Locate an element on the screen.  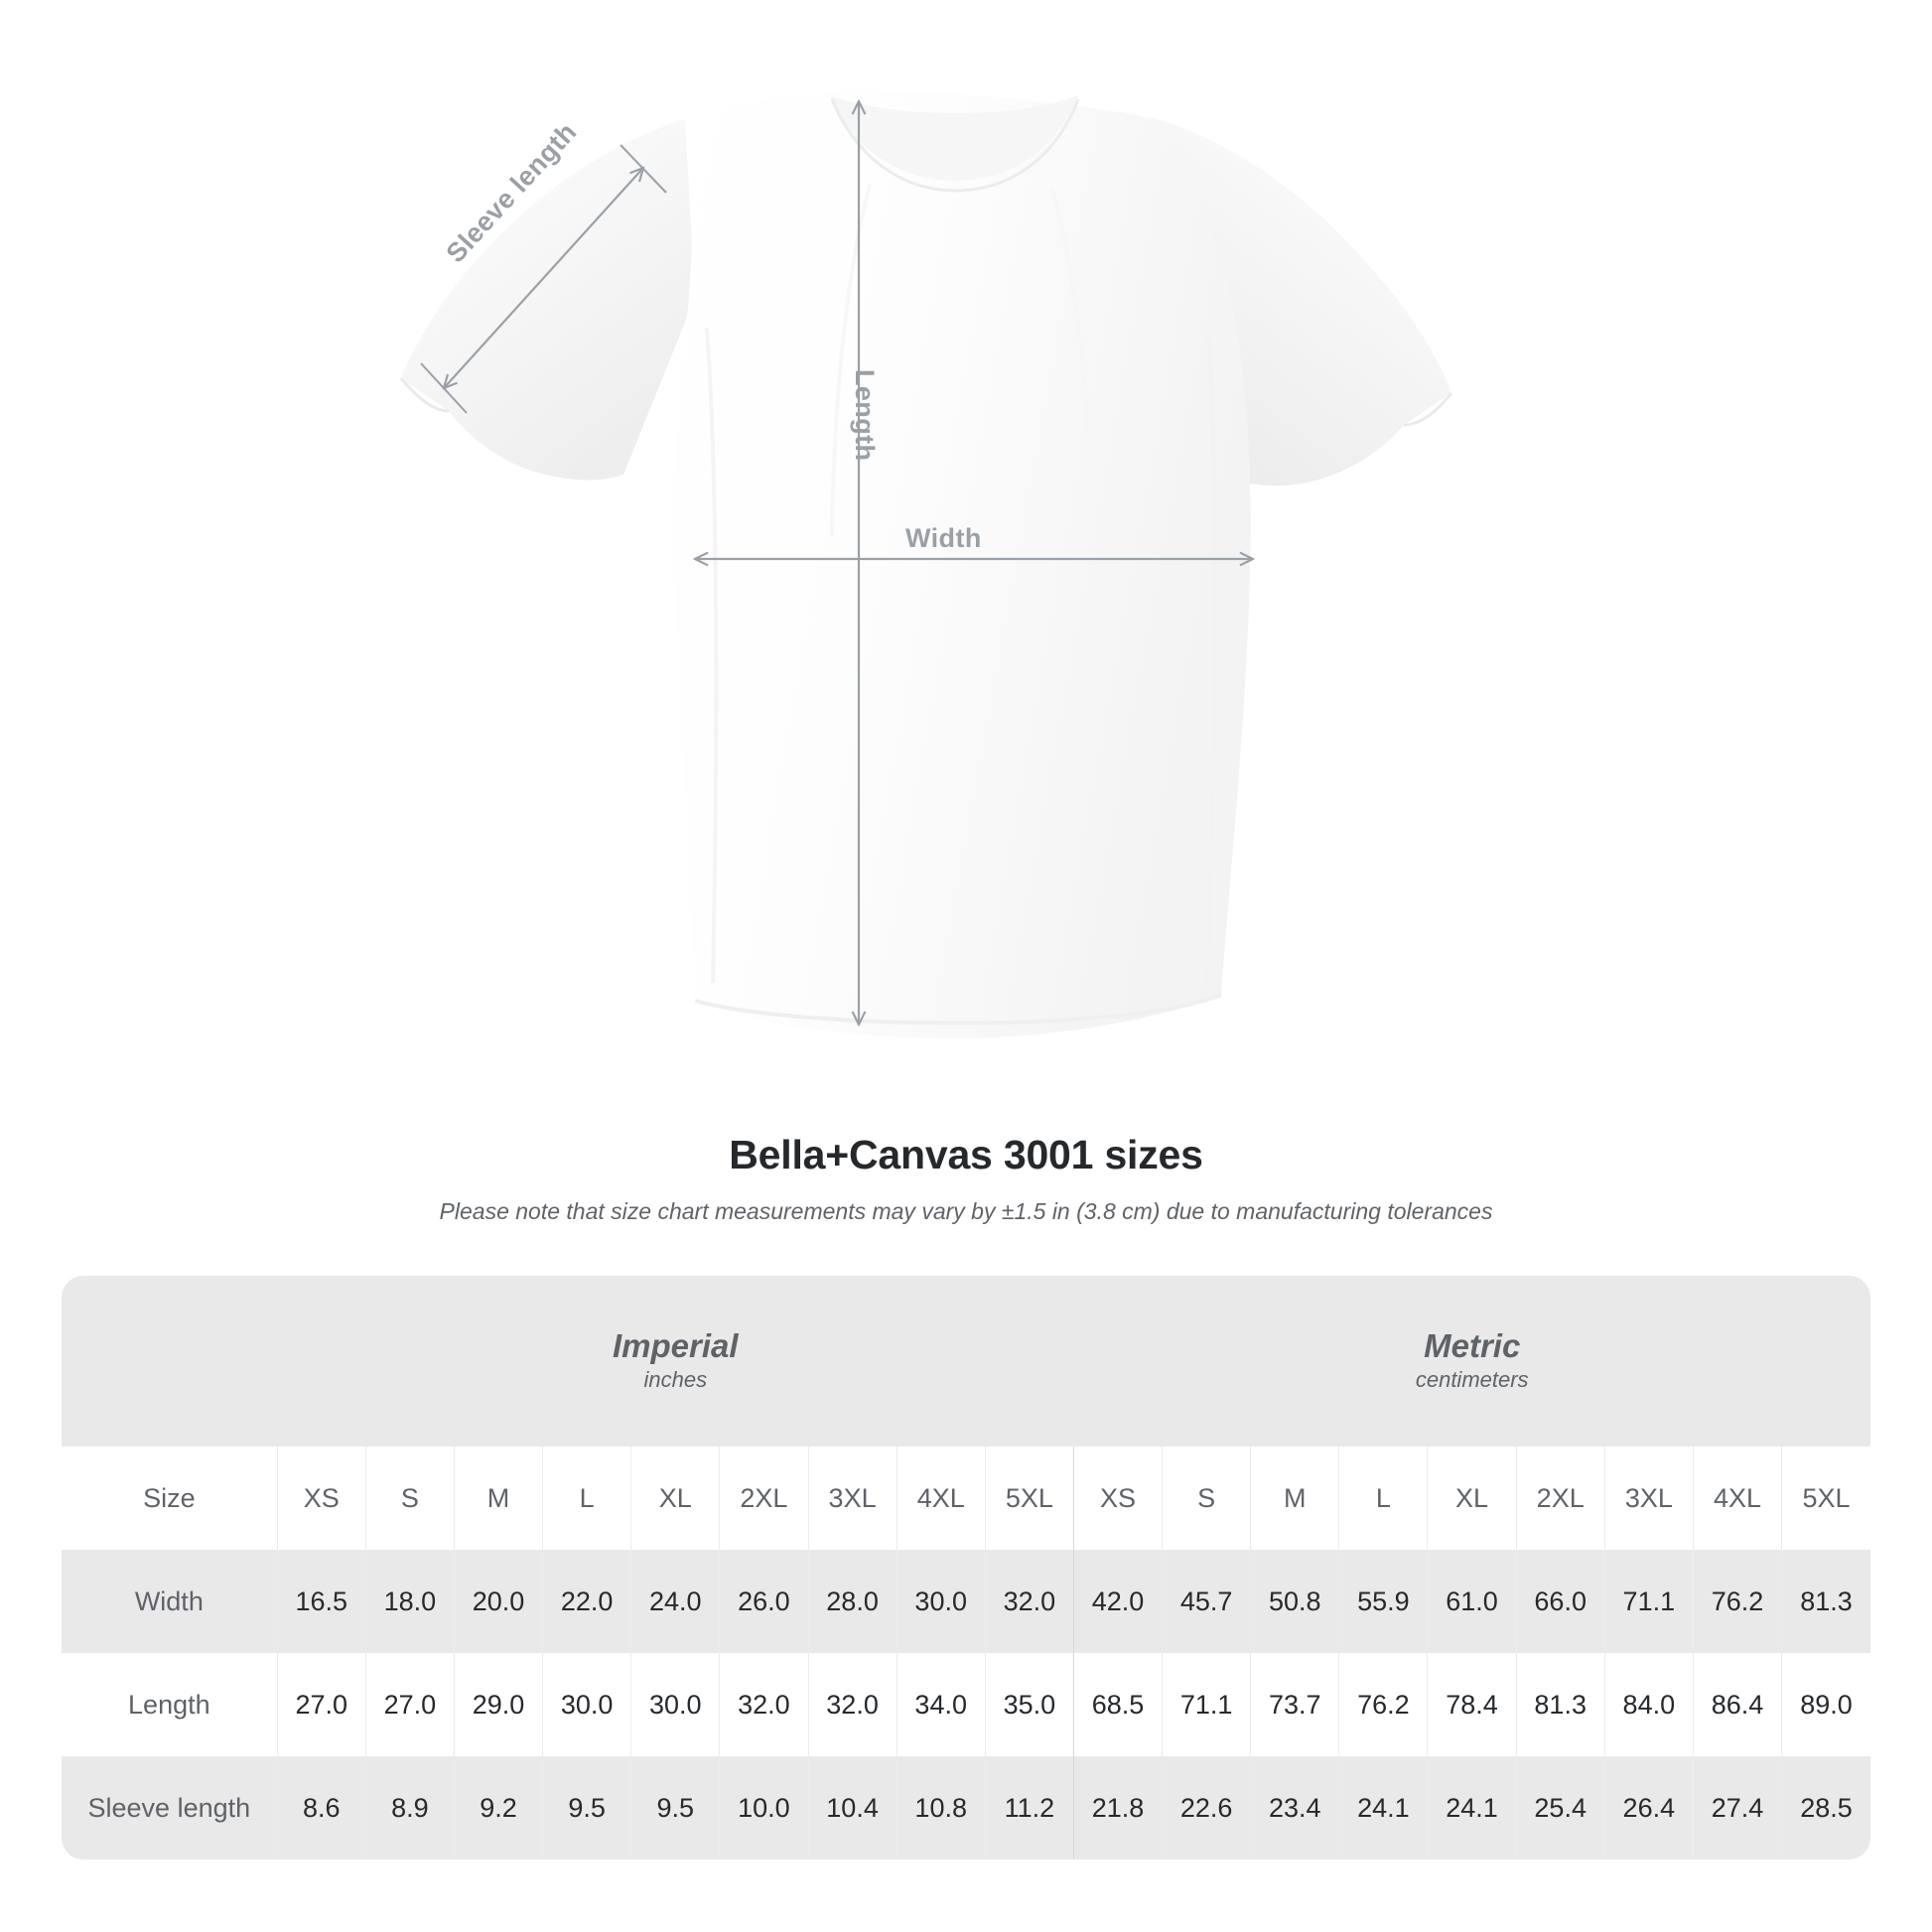
cell-width-metric-l: 55.9 is located at coordinates (1383, 1602).